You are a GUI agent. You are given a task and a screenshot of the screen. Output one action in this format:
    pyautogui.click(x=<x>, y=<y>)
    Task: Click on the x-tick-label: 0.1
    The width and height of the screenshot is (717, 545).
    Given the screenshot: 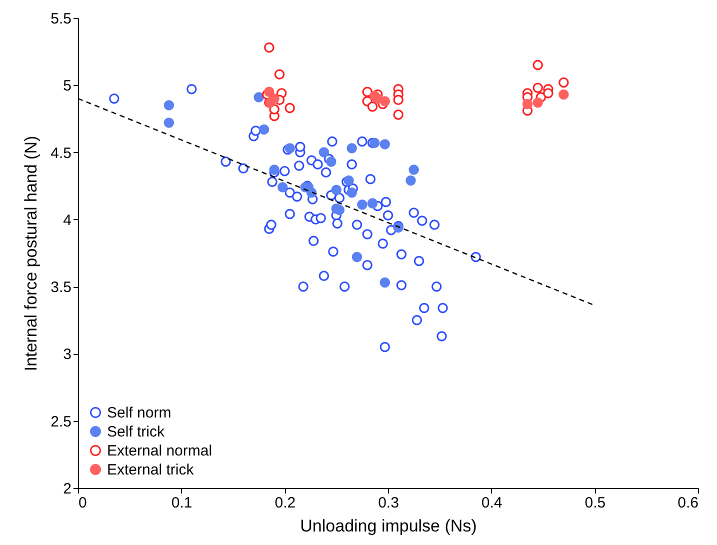 What is the action you would take?
    pyautogui.click(x=181, y=503)
    